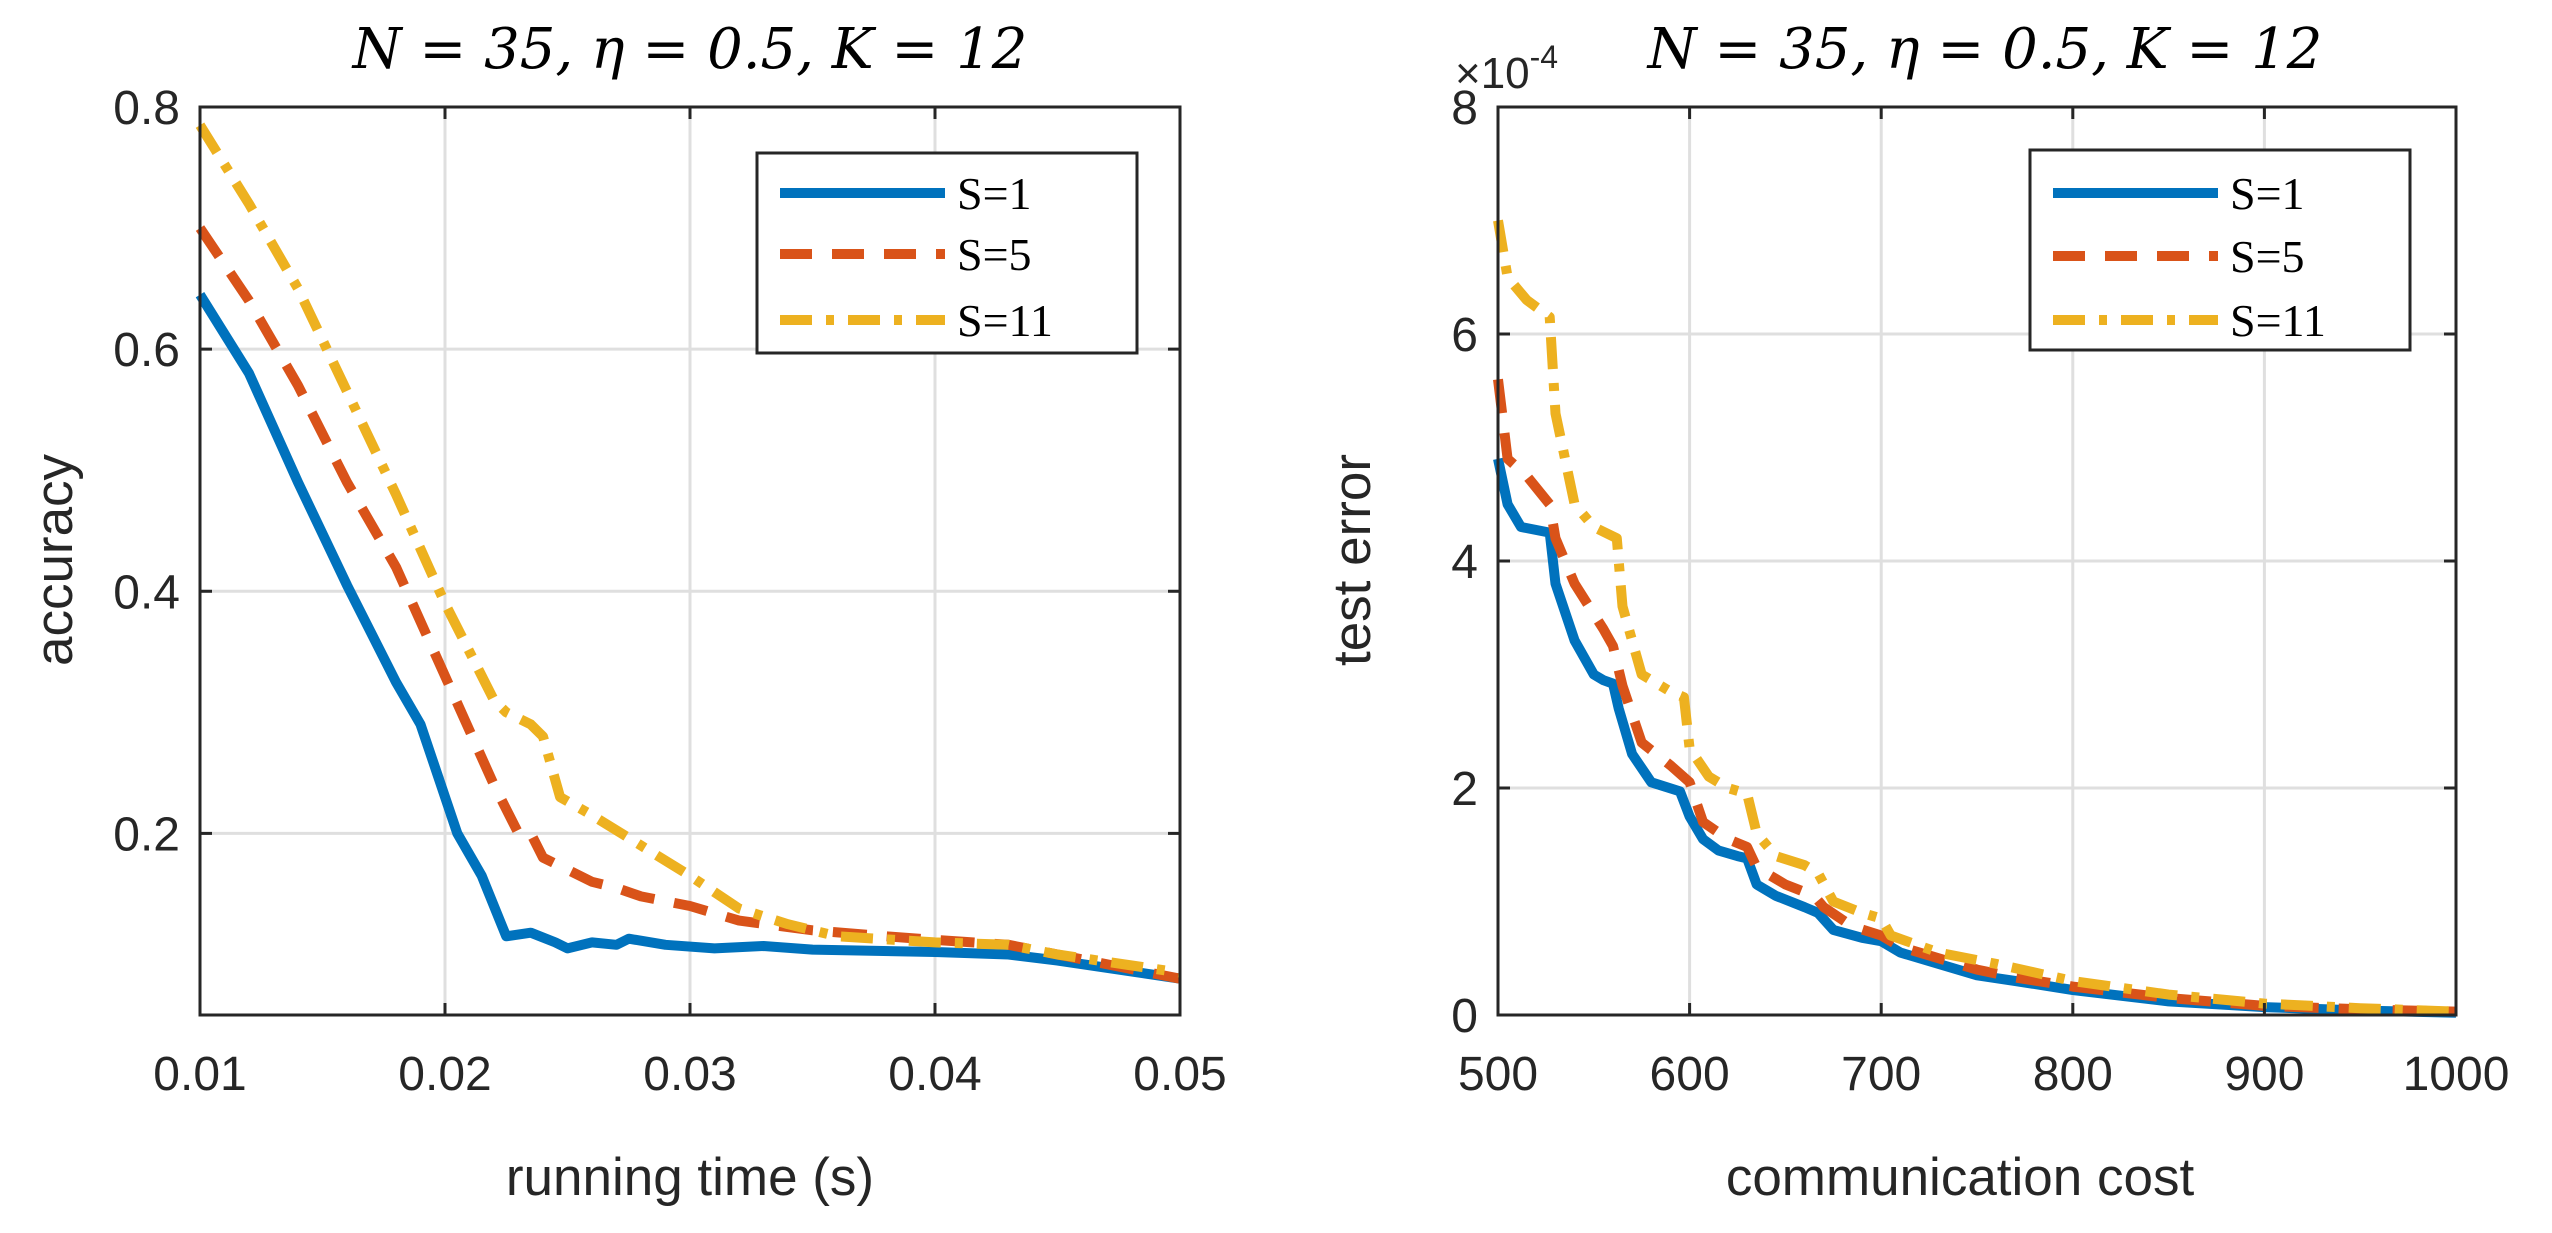 This screenshot has width=2552, height=1233. What do you see at coordinates (54, 559) in the screenshot?
I see `y-axis-label: accuracy` at bounding box center [54, 559].